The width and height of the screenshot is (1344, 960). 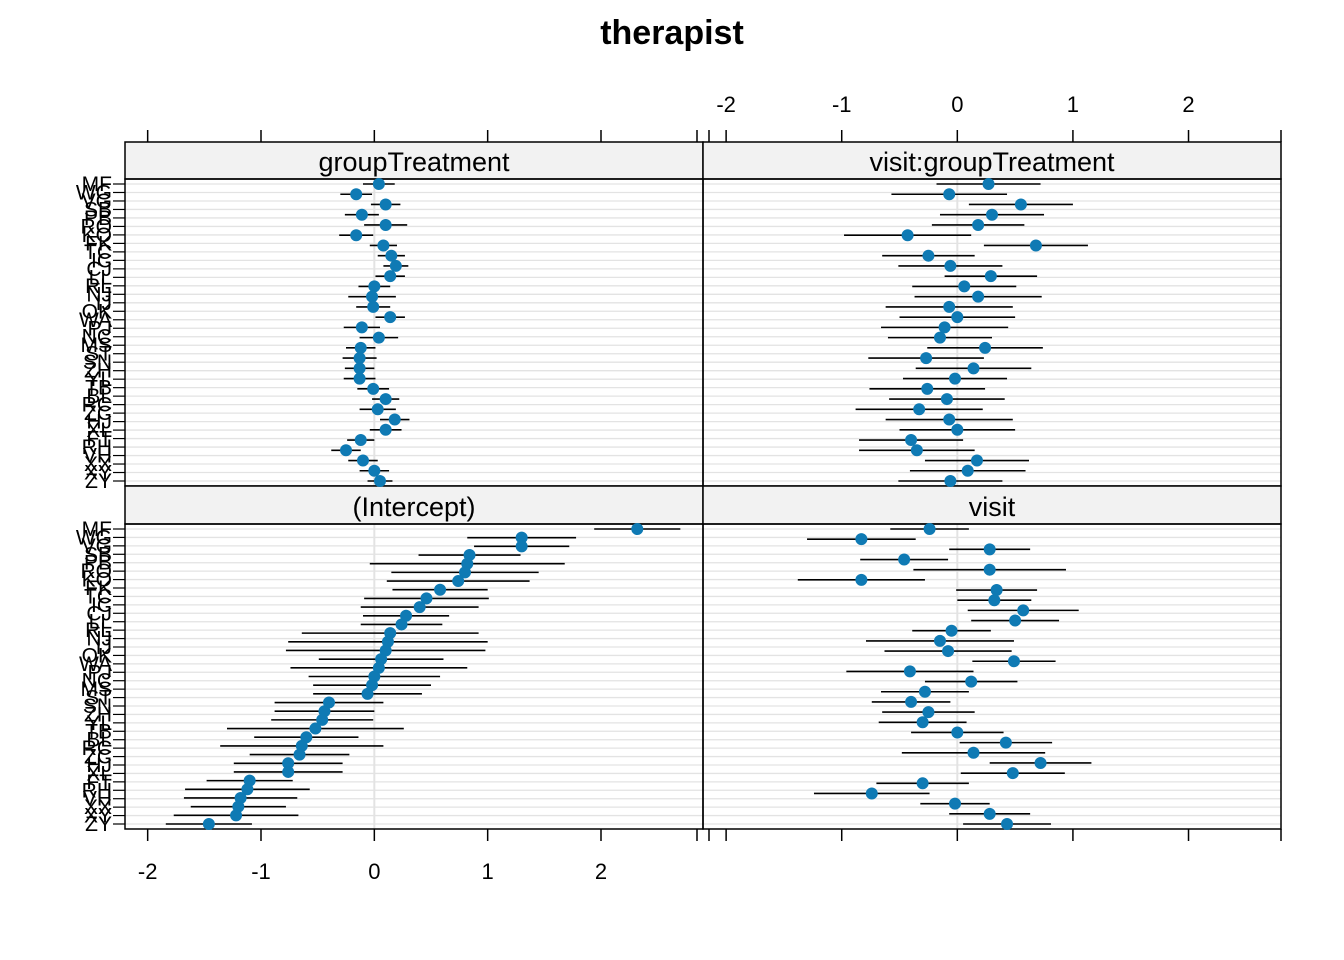 I want to click on level-label: MS, so click(x=97, y=689).